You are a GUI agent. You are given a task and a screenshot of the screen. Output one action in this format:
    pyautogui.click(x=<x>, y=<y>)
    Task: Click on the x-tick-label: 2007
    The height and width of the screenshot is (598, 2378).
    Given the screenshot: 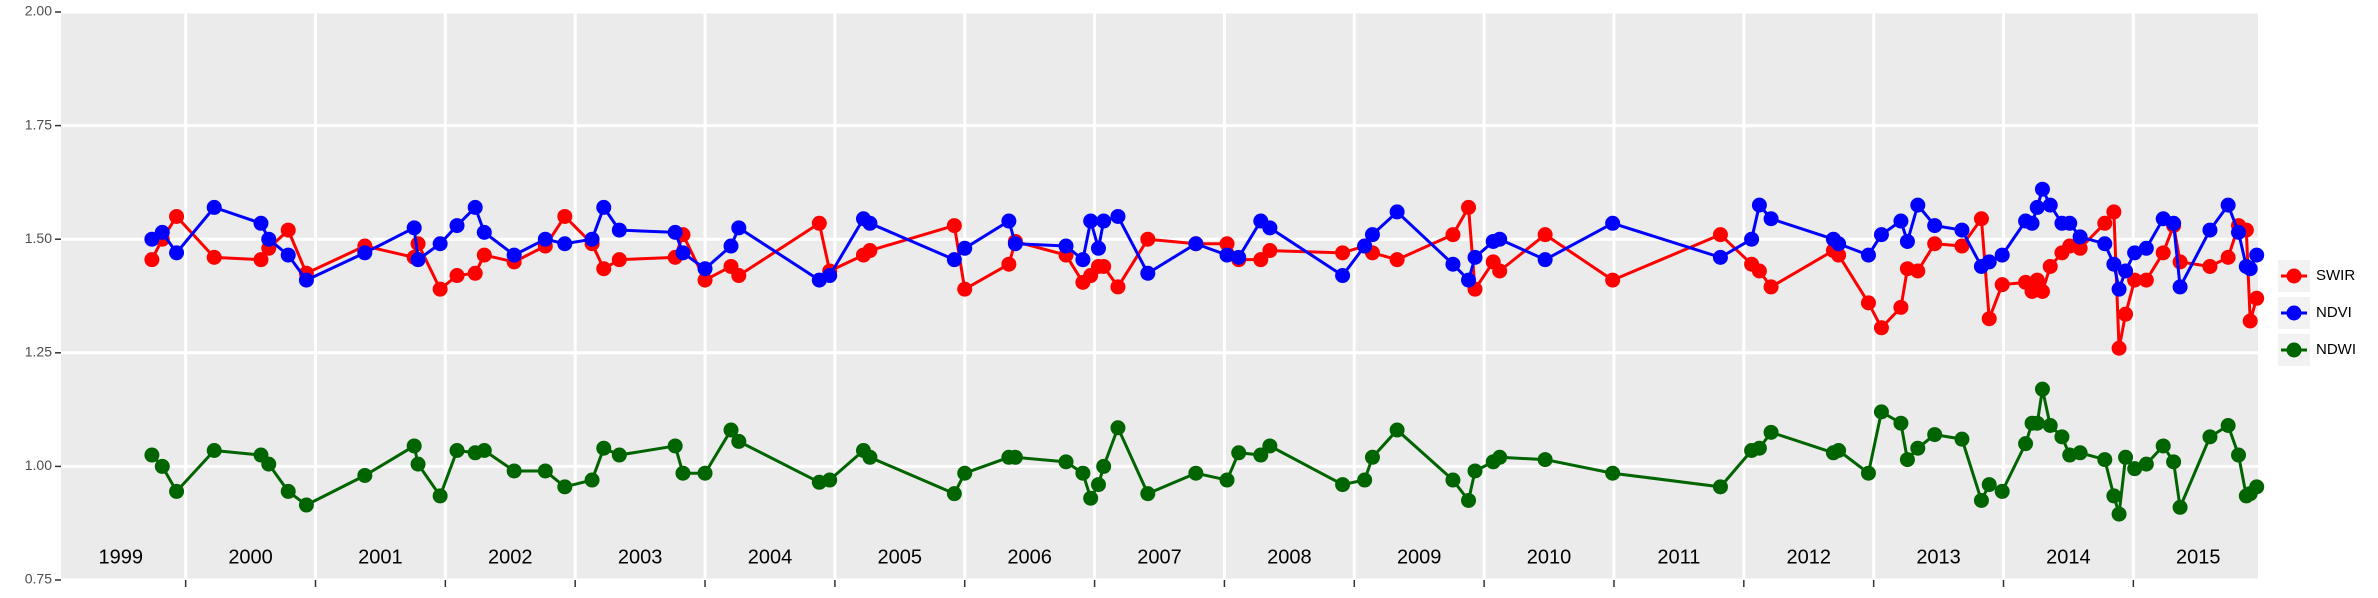 What is the action you would take?
    pyautogui.click(x=1159, y=557)
    